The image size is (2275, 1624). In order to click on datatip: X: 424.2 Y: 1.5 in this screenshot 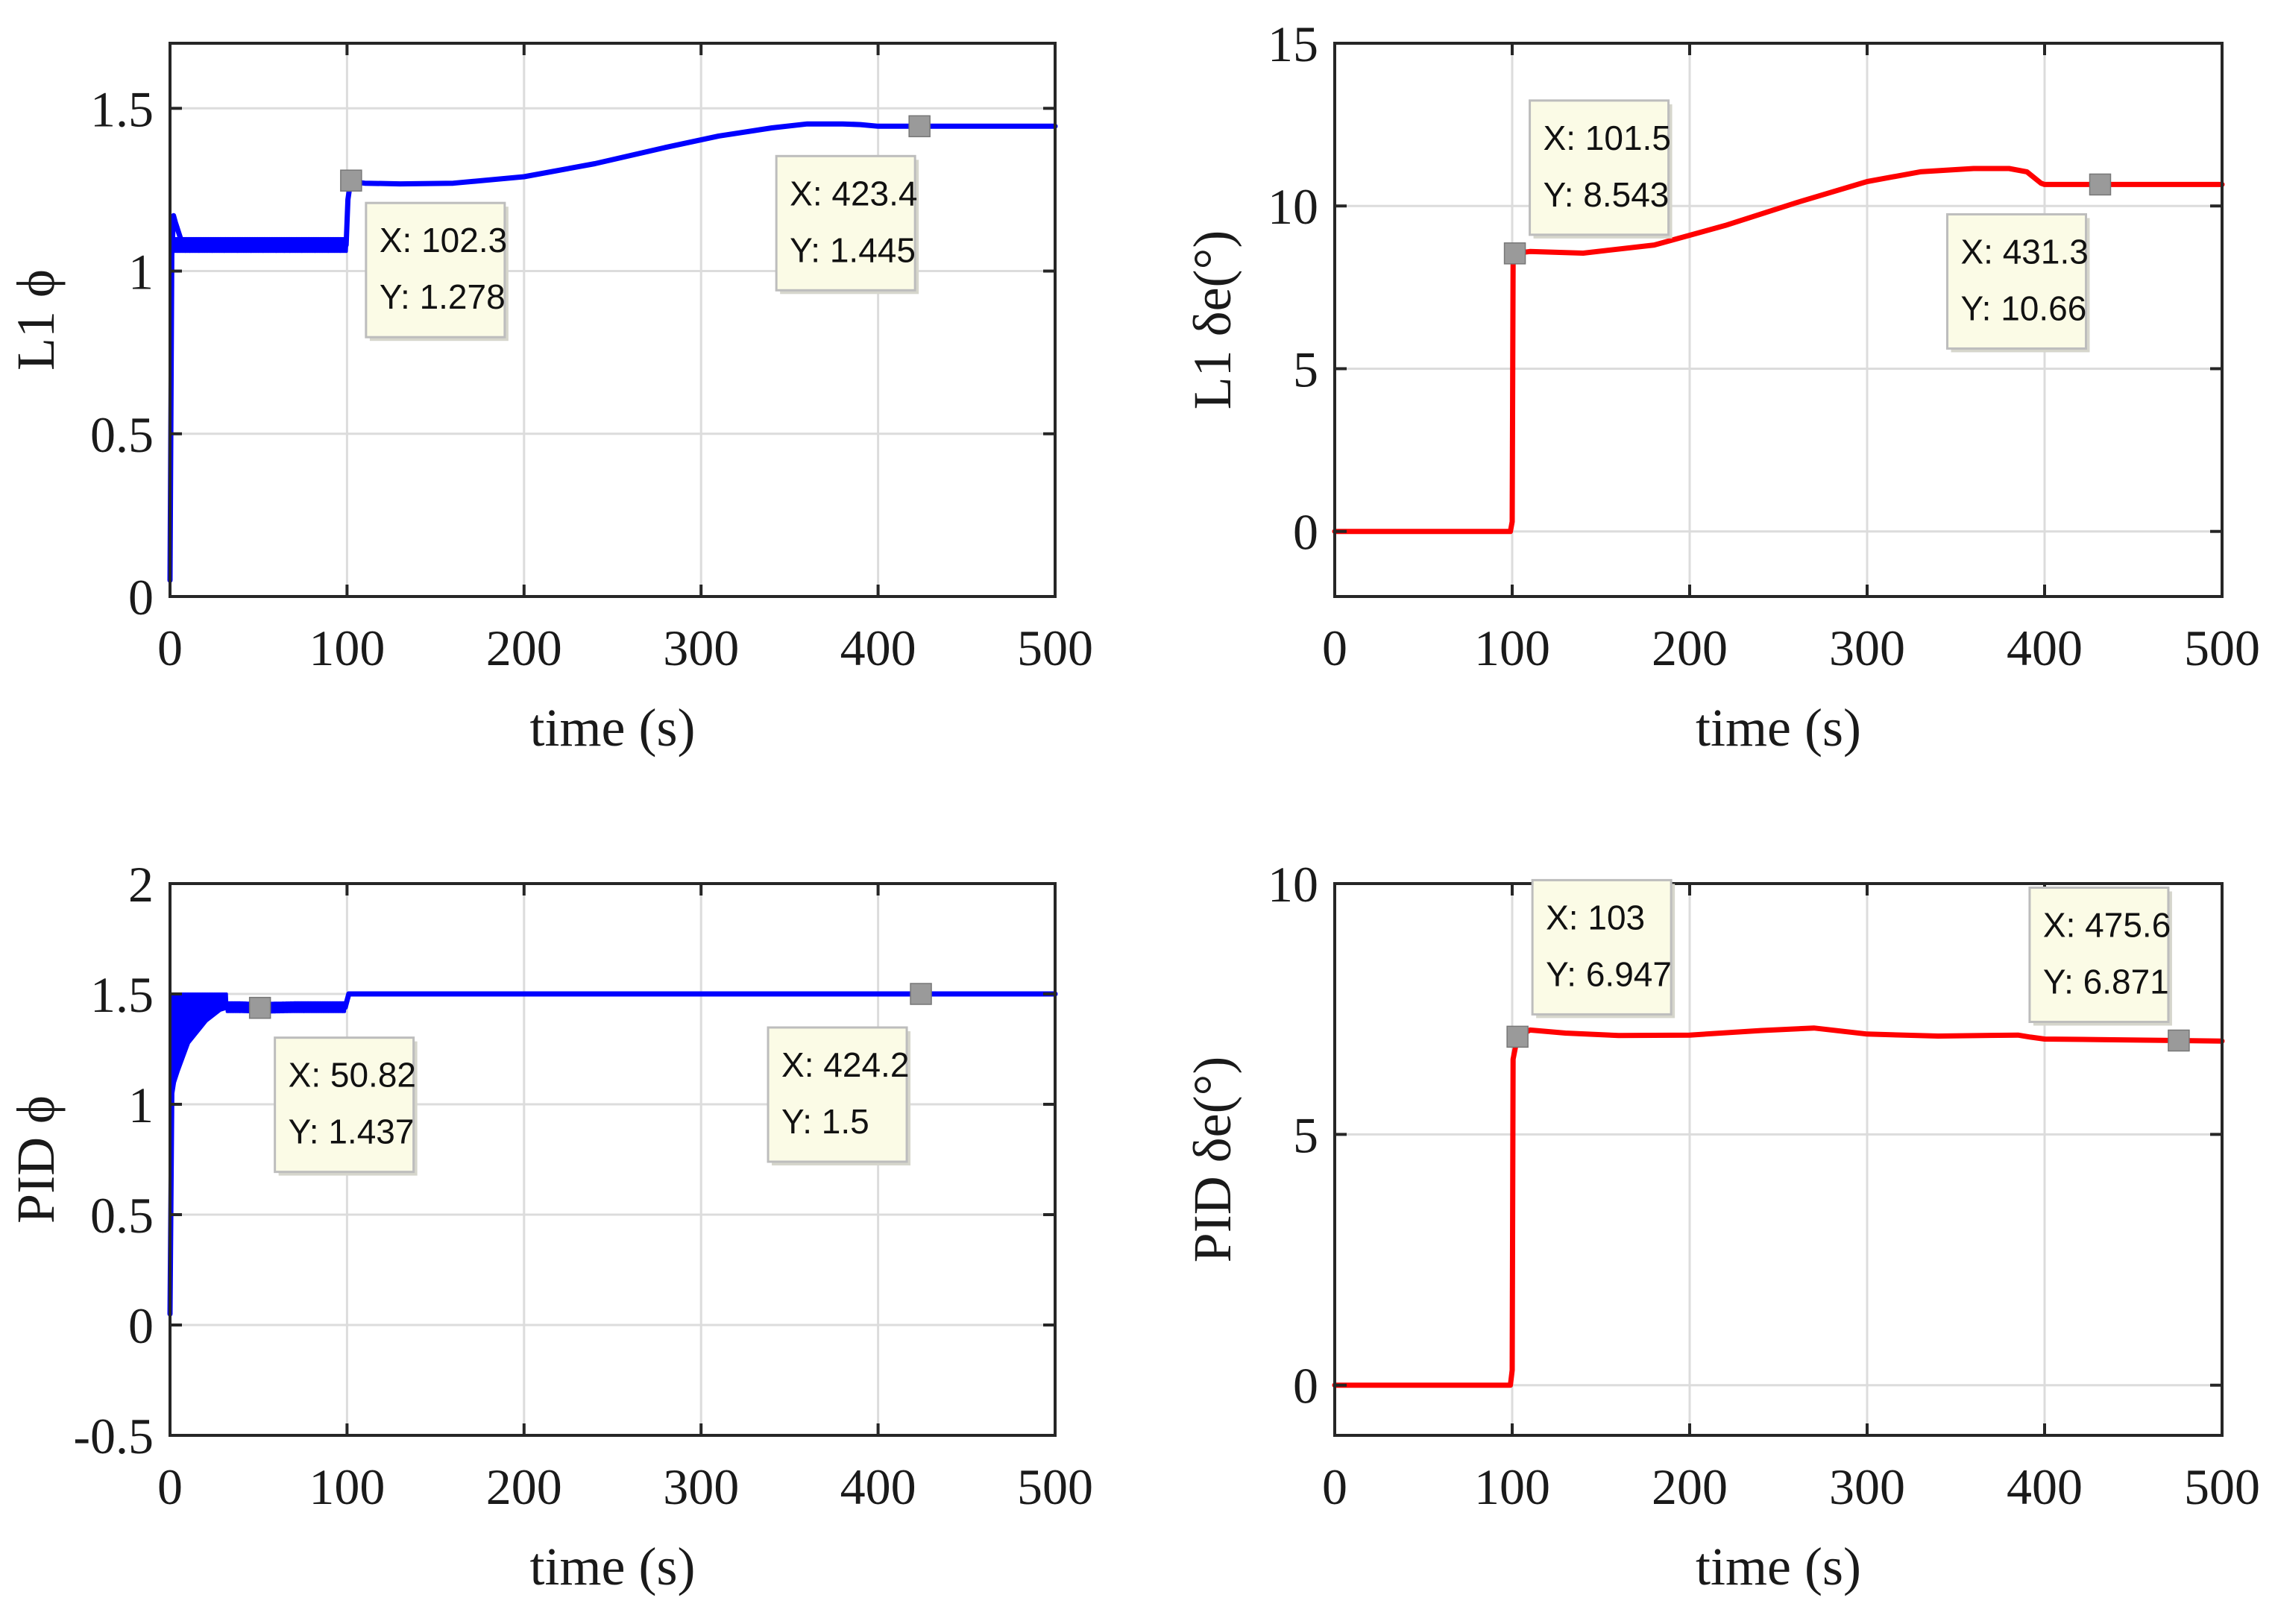, I will do `click(849, 1074)`.